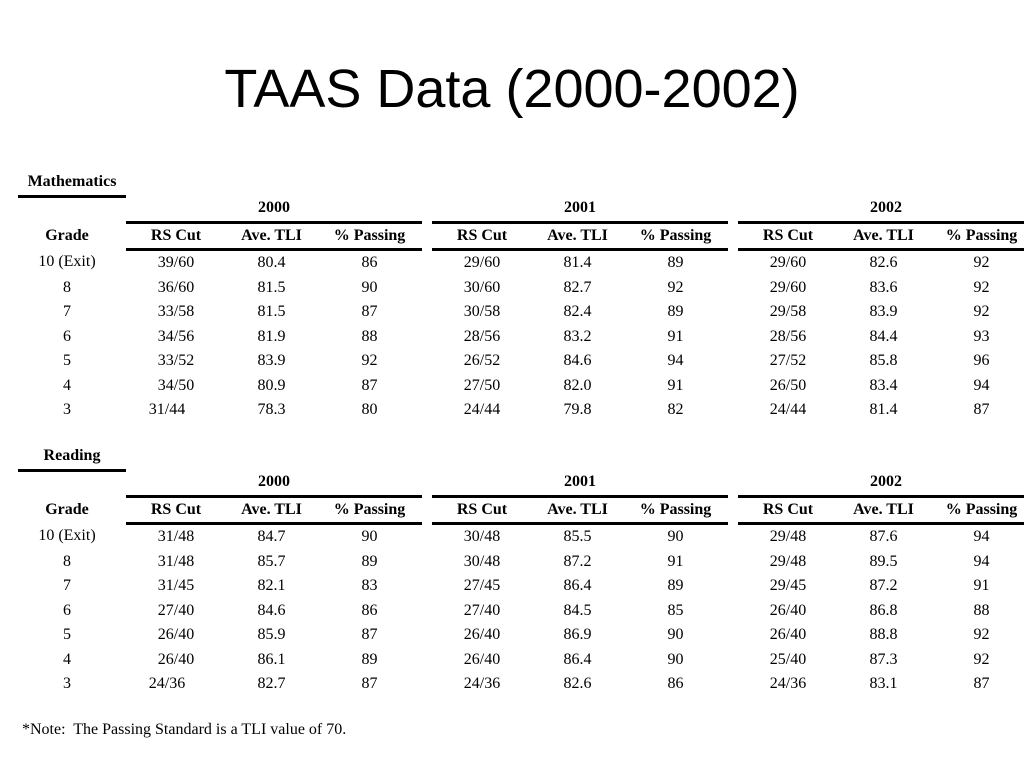 The image size is (1024, 768). I want to click on section-title: Reading, so click(72, 458).